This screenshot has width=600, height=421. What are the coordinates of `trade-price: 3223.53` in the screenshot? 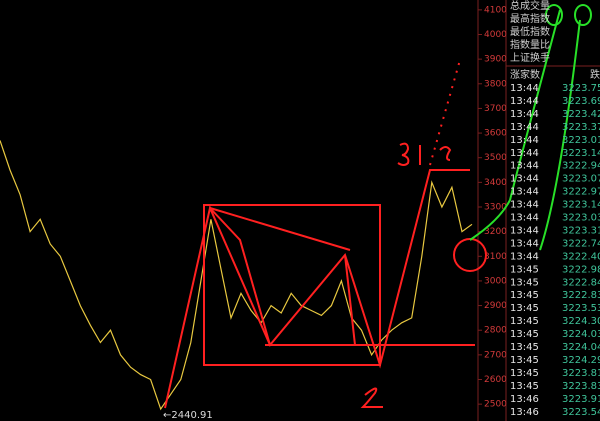 It's located at (581, 308).